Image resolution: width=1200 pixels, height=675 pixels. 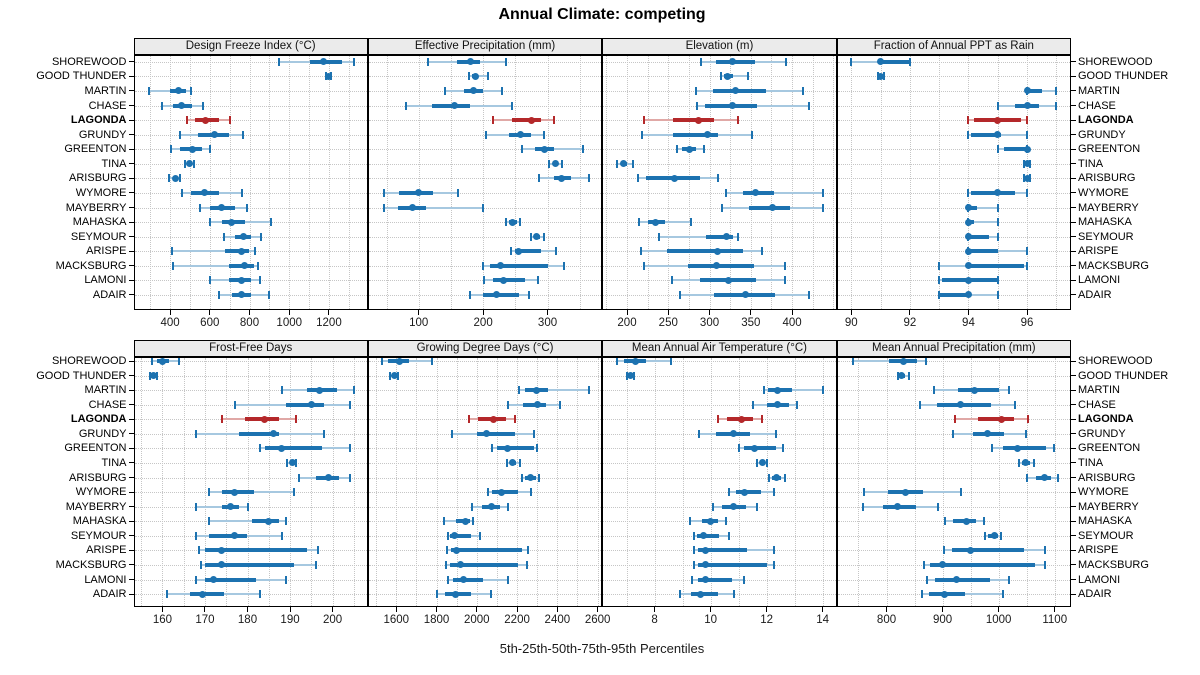 I want to click on x-tick-label: 14, so click(x=822, y=620).